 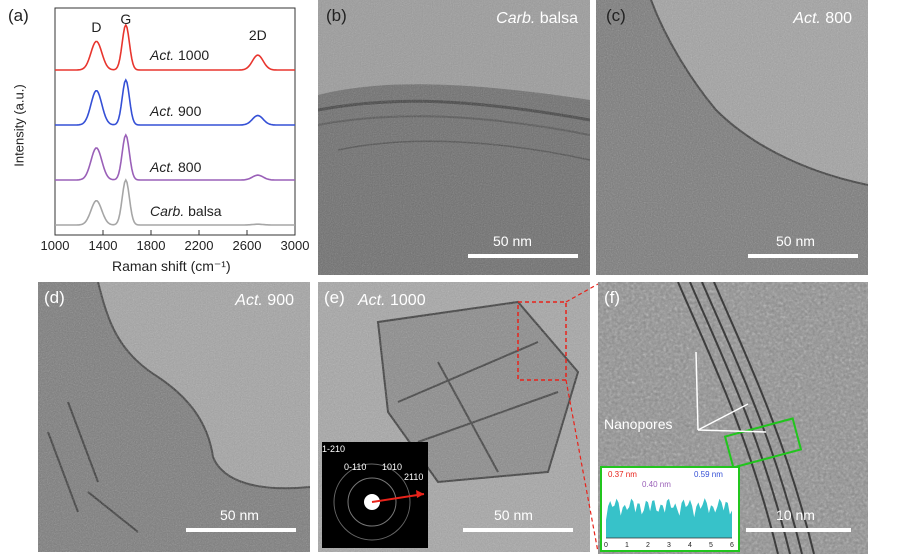 I want to click on peak-label: G, so click(x=125, y=19).